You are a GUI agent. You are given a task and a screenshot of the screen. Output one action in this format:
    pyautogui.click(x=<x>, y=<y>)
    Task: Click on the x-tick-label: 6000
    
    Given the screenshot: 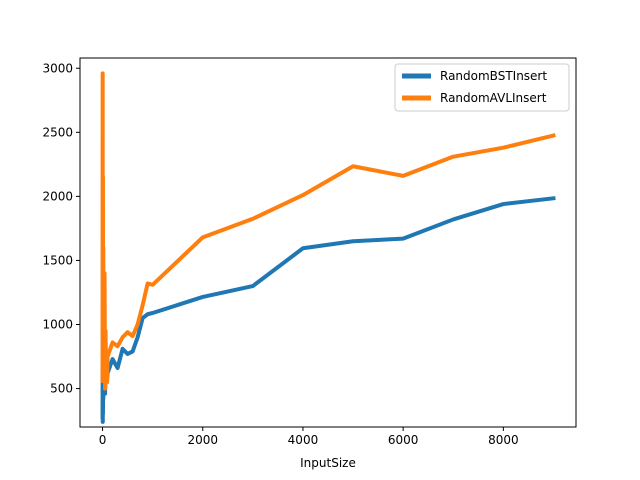 What is the action you would take?
    pyautogui.click(x=403, y=440)
    